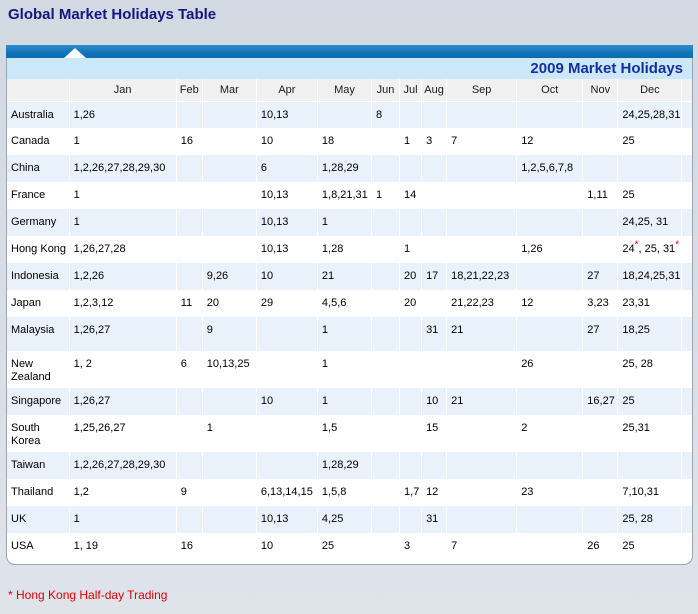 The height and width of the screenshot is (614, 698). I want to click on country-label: Japan, so click(26, 303).